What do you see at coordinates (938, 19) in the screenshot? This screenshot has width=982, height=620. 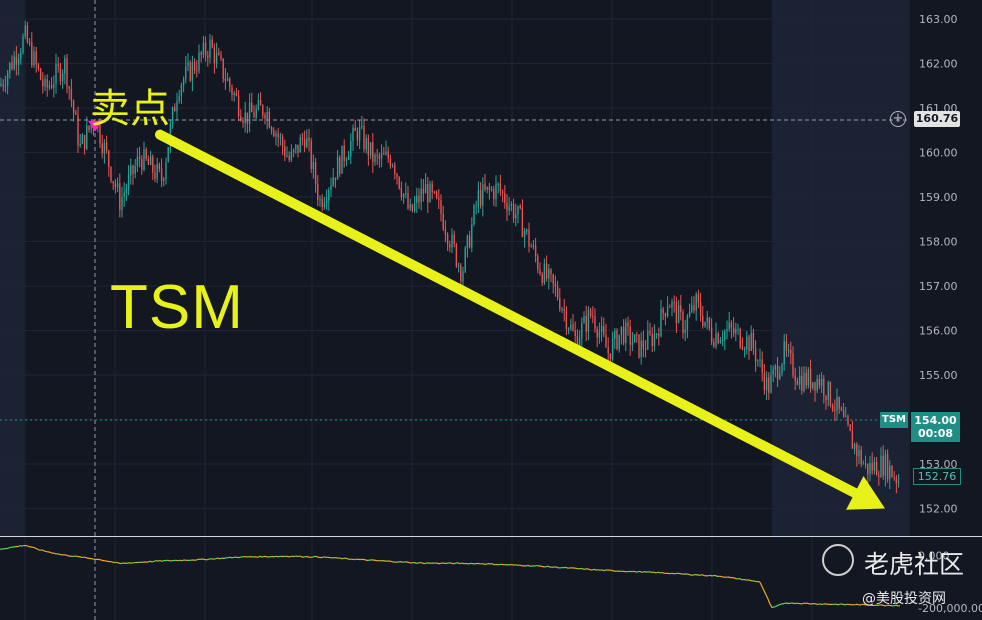 I see `price-axis-tick: 163.00` at bounding box center [938, 19].